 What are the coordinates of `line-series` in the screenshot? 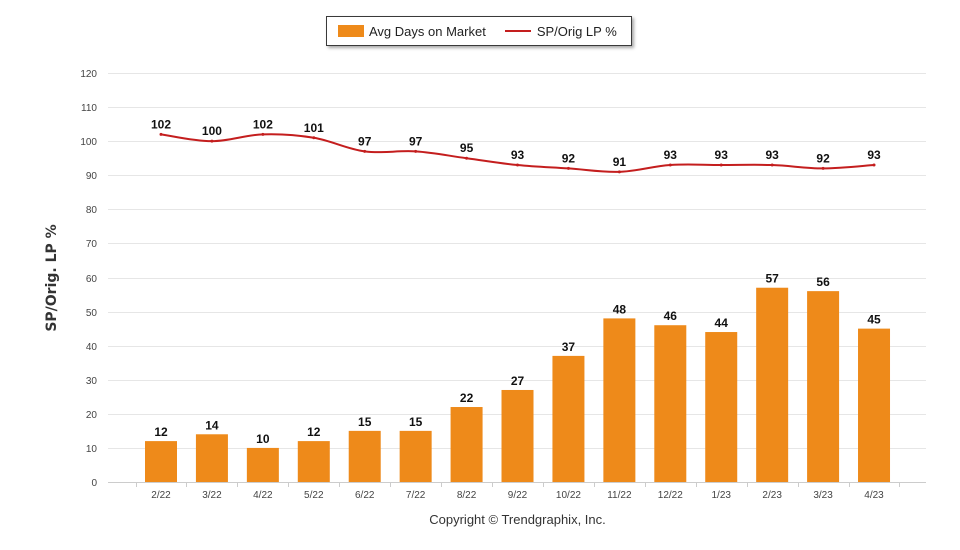 It's located at (517, 153).